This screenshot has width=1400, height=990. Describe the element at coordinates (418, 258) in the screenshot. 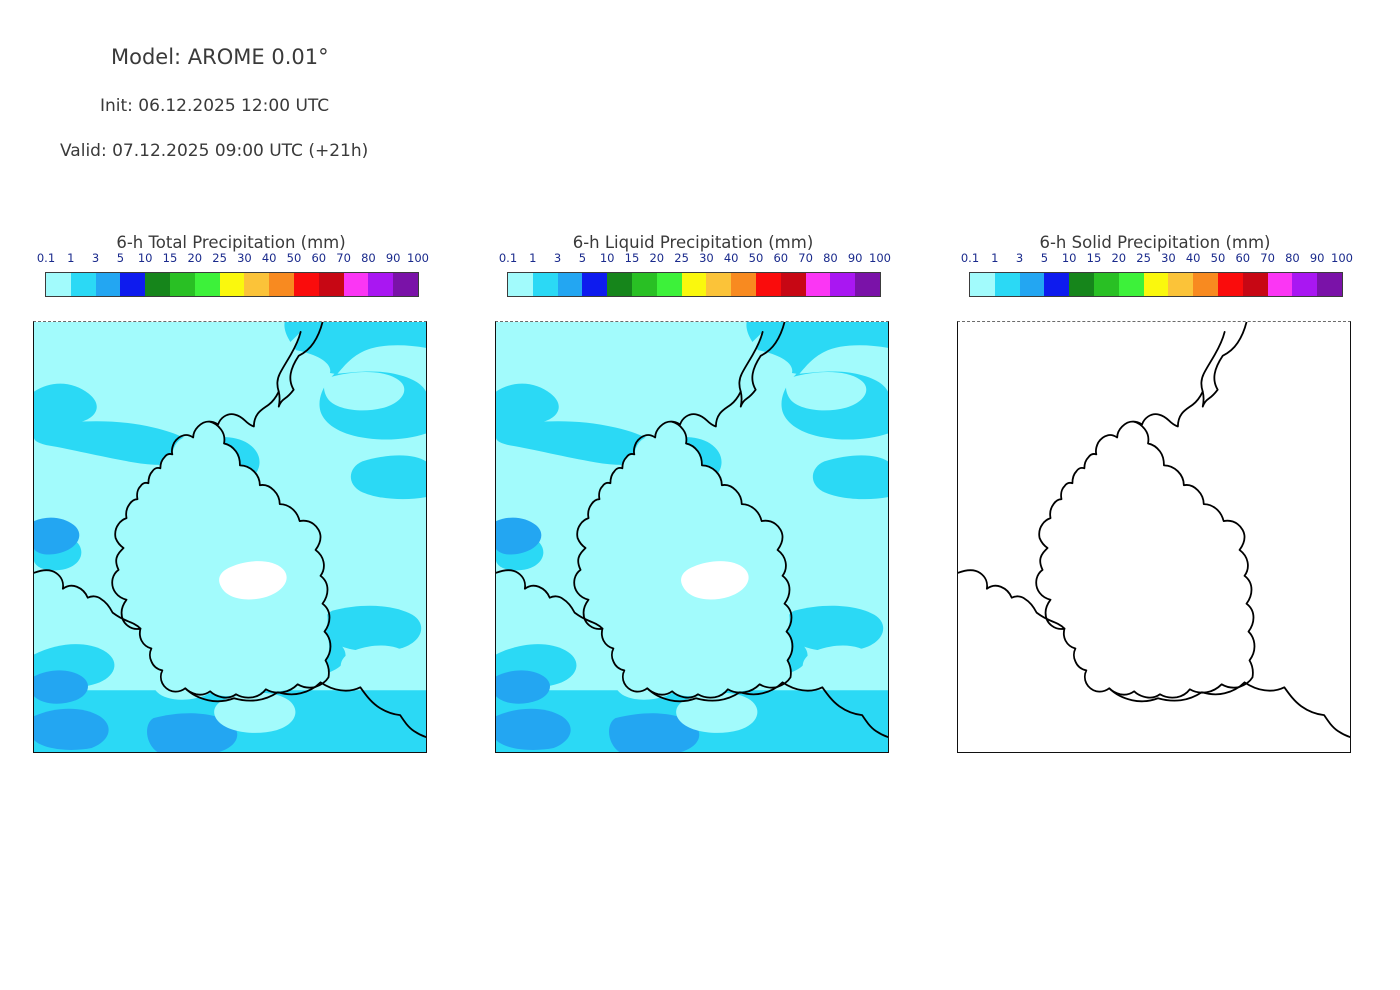

I see `colorbar-tick-100: 100` at that location.